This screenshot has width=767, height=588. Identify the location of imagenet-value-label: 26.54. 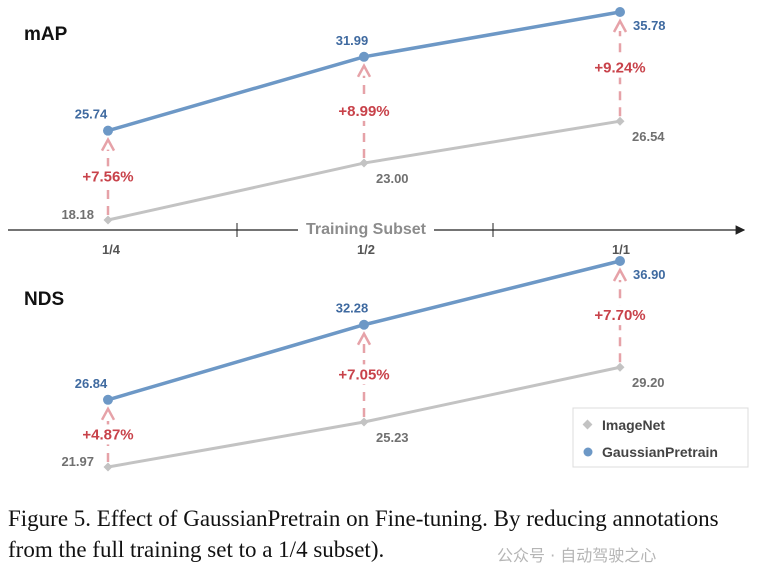
(648, 136).